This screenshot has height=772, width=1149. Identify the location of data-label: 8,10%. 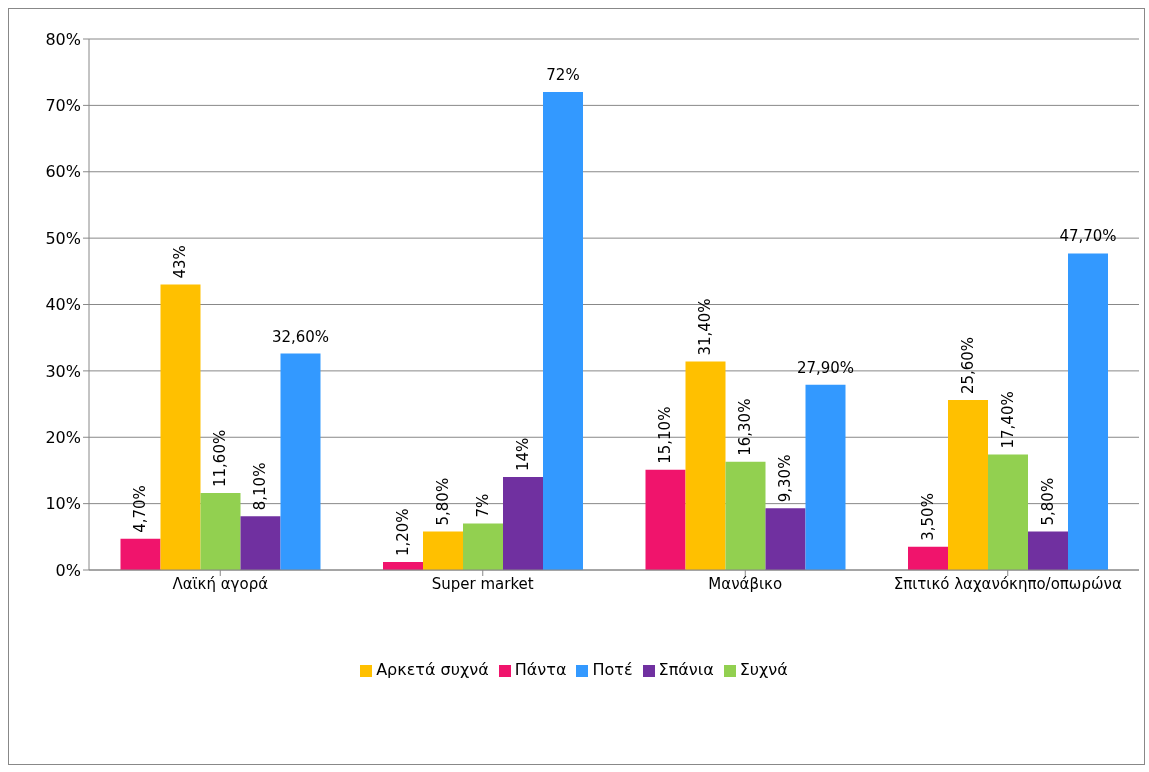
(260, 486).